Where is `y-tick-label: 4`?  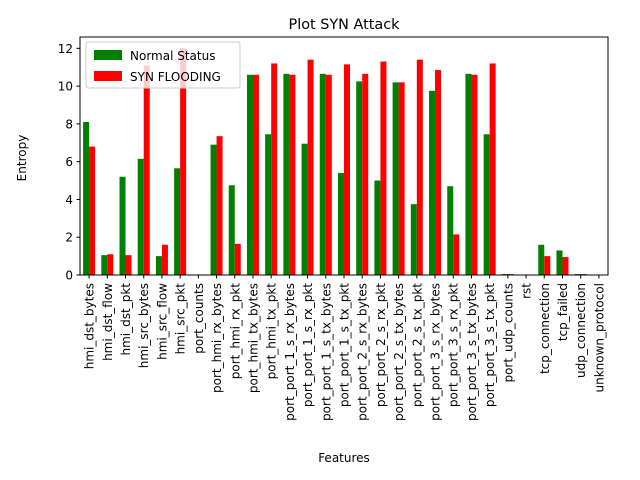
y-tick-label: 4 is located at coordinates (69, 200).